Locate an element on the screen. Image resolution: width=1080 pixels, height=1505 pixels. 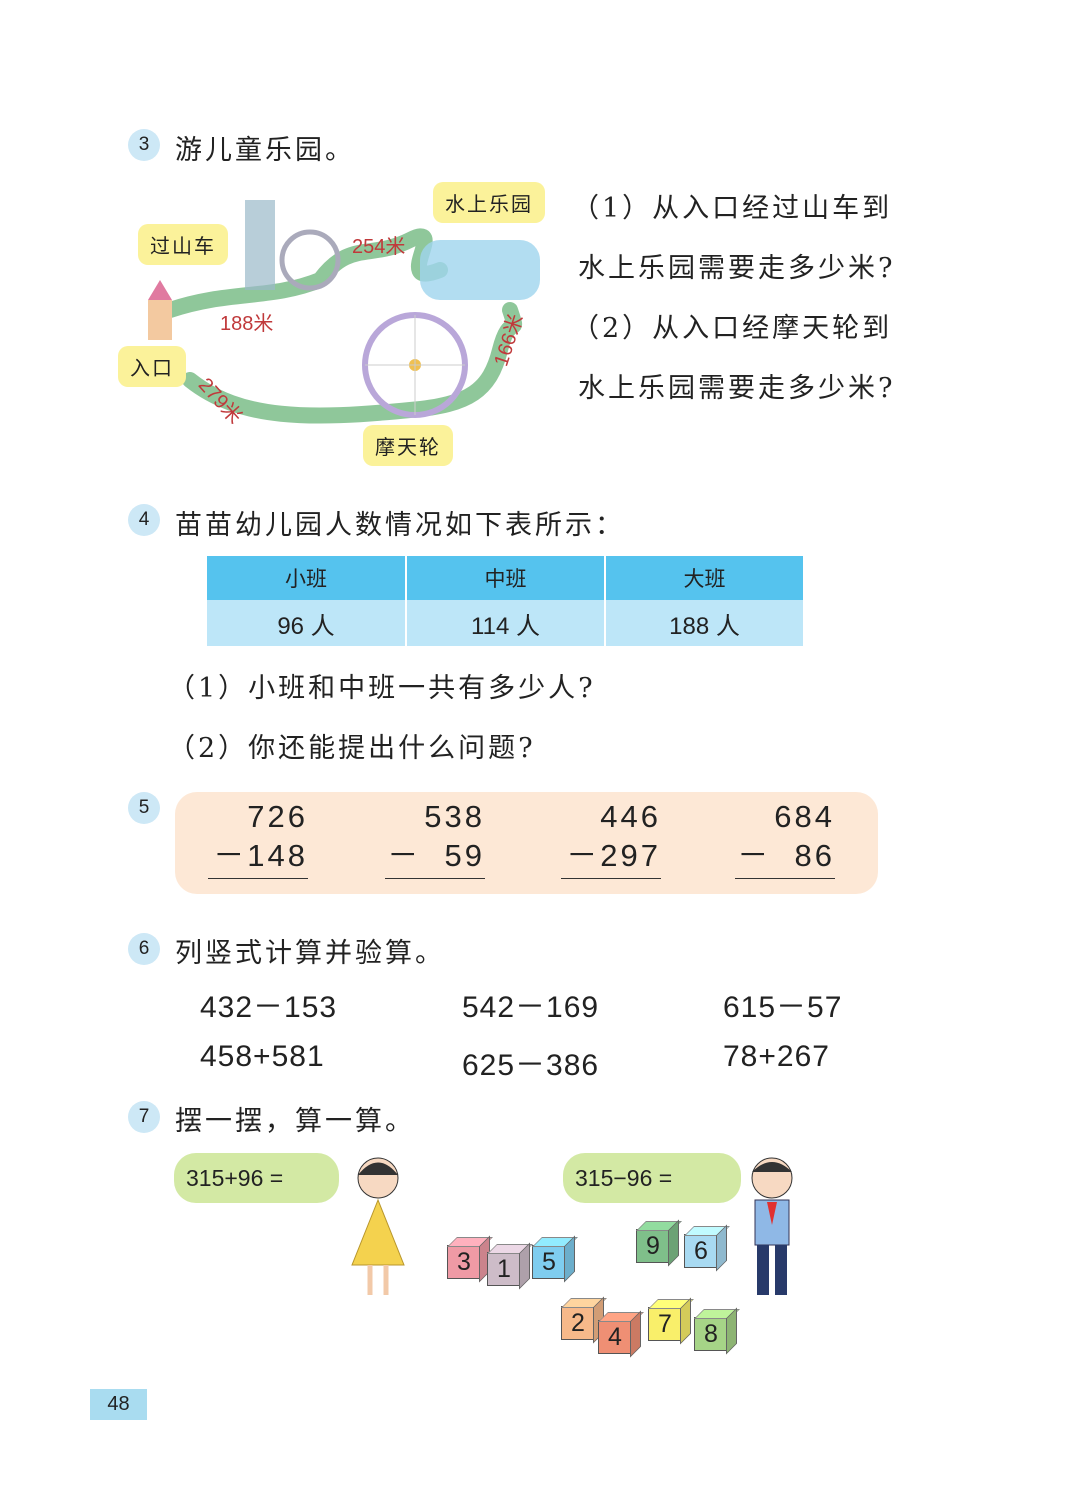
question: （1）小班和中班一共有多少人? is located at coordinates (382, 688).